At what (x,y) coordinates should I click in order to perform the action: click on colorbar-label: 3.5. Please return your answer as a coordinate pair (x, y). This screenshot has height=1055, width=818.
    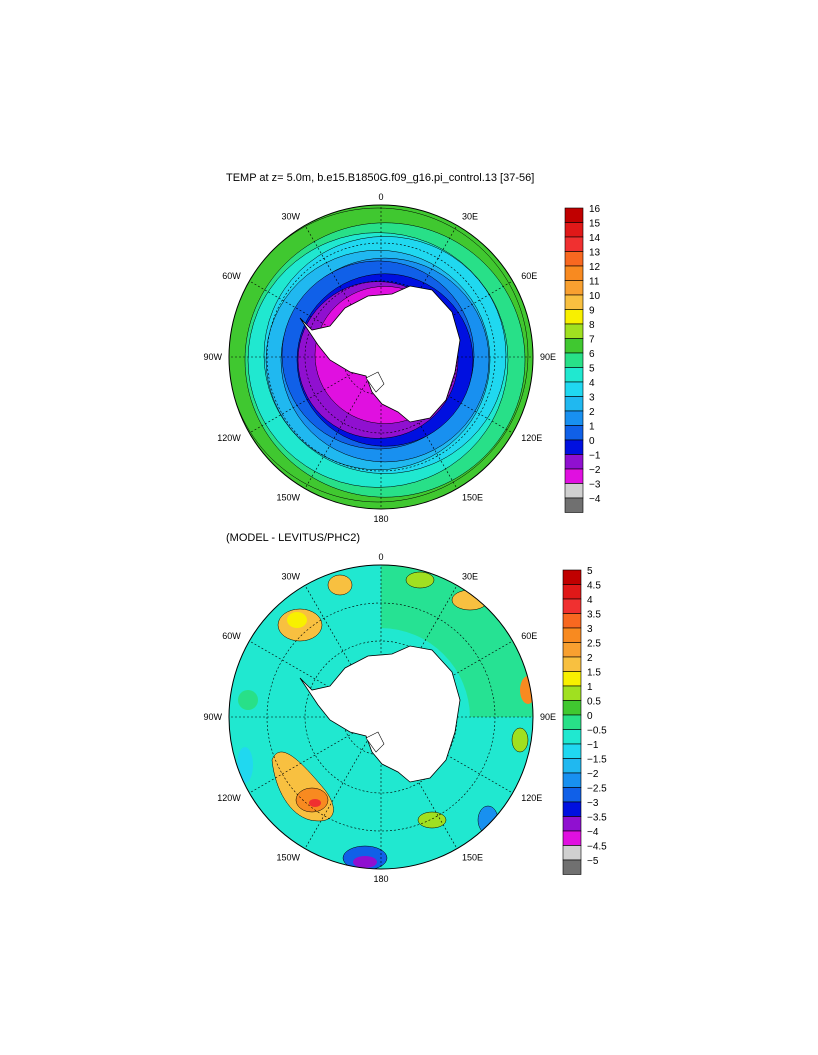
    Looking at the image, I should click on (594, 615).